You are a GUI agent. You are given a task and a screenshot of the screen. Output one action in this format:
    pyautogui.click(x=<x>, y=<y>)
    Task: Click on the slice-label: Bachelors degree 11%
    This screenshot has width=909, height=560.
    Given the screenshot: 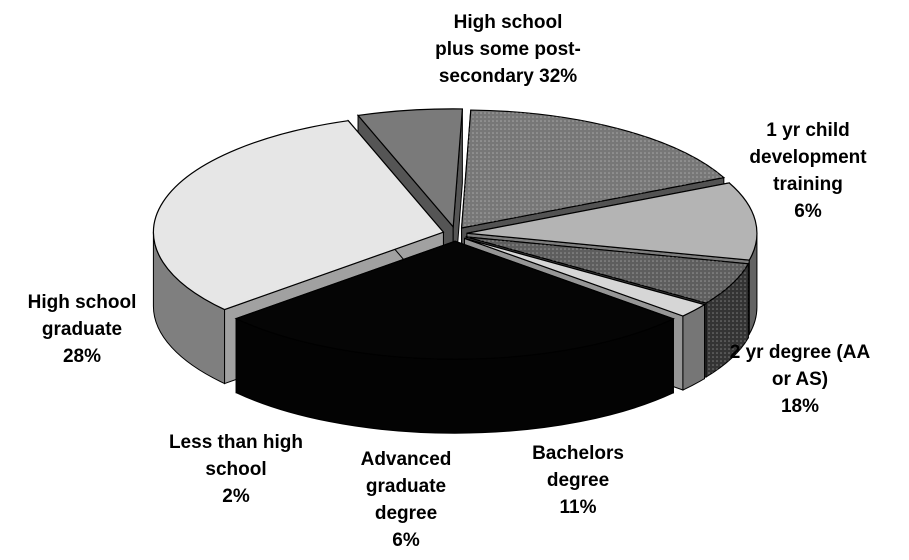 What is the action you would take?
    pyautogui.click(x=578, y=480)
    